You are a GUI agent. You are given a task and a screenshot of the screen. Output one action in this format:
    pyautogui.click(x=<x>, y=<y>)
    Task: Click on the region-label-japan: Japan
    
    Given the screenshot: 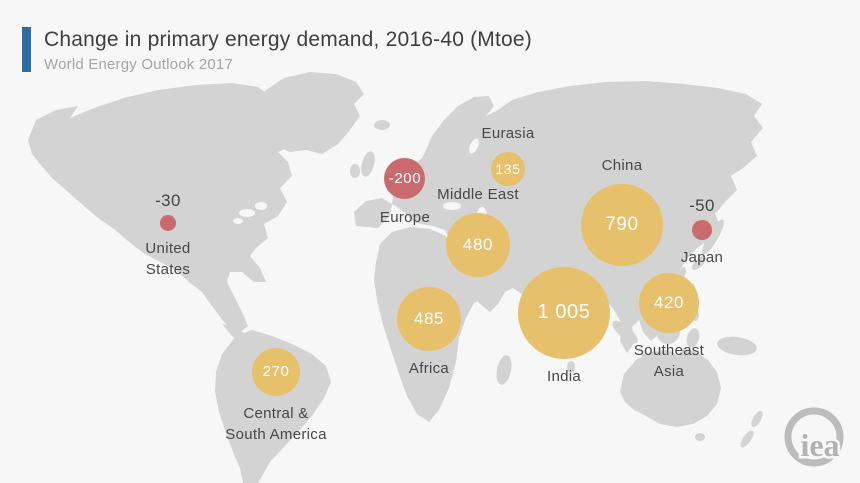 What is the action you would take?
    pyautogui.click(x=702, y=258)
    